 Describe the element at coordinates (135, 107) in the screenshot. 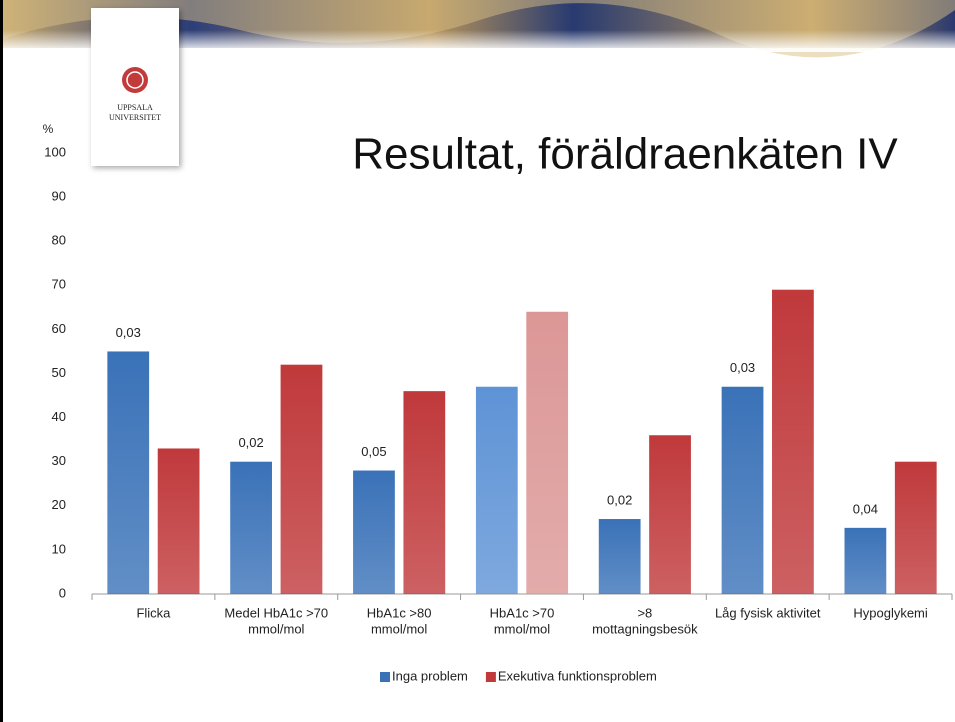

I see `logo-text: UPPSALA` at that location.